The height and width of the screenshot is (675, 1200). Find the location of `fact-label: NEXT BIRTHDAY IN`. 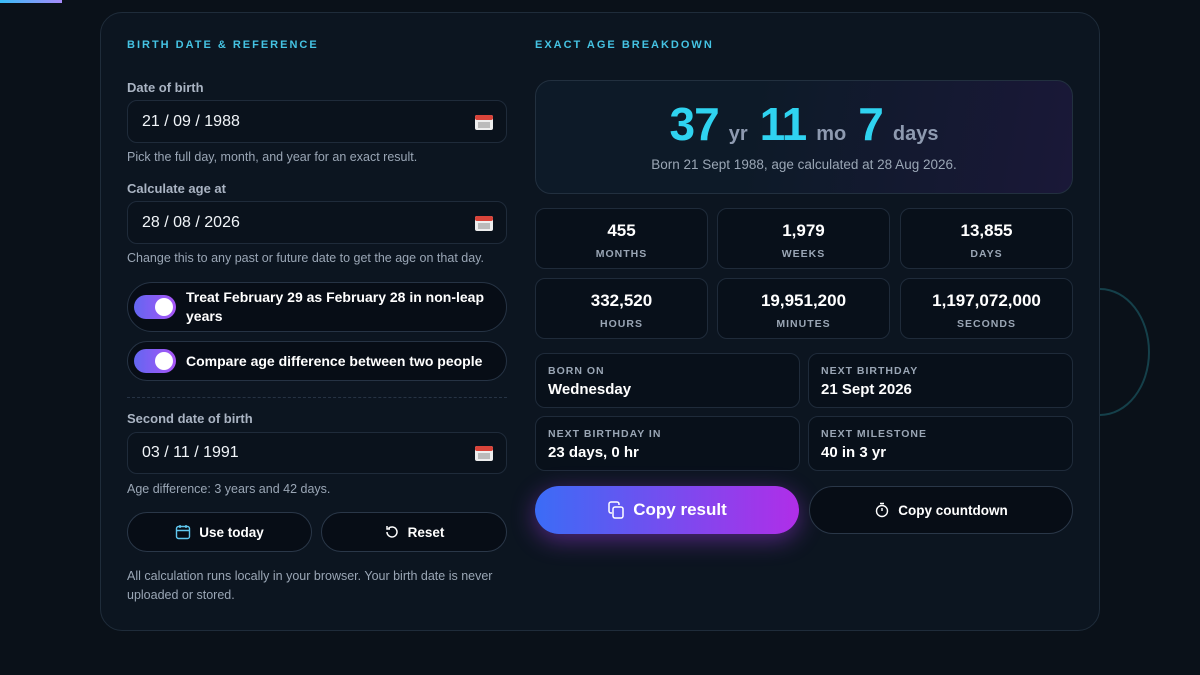

fact-label: NEXT BIRTHDAY IN is located at coordinates (605, 434).